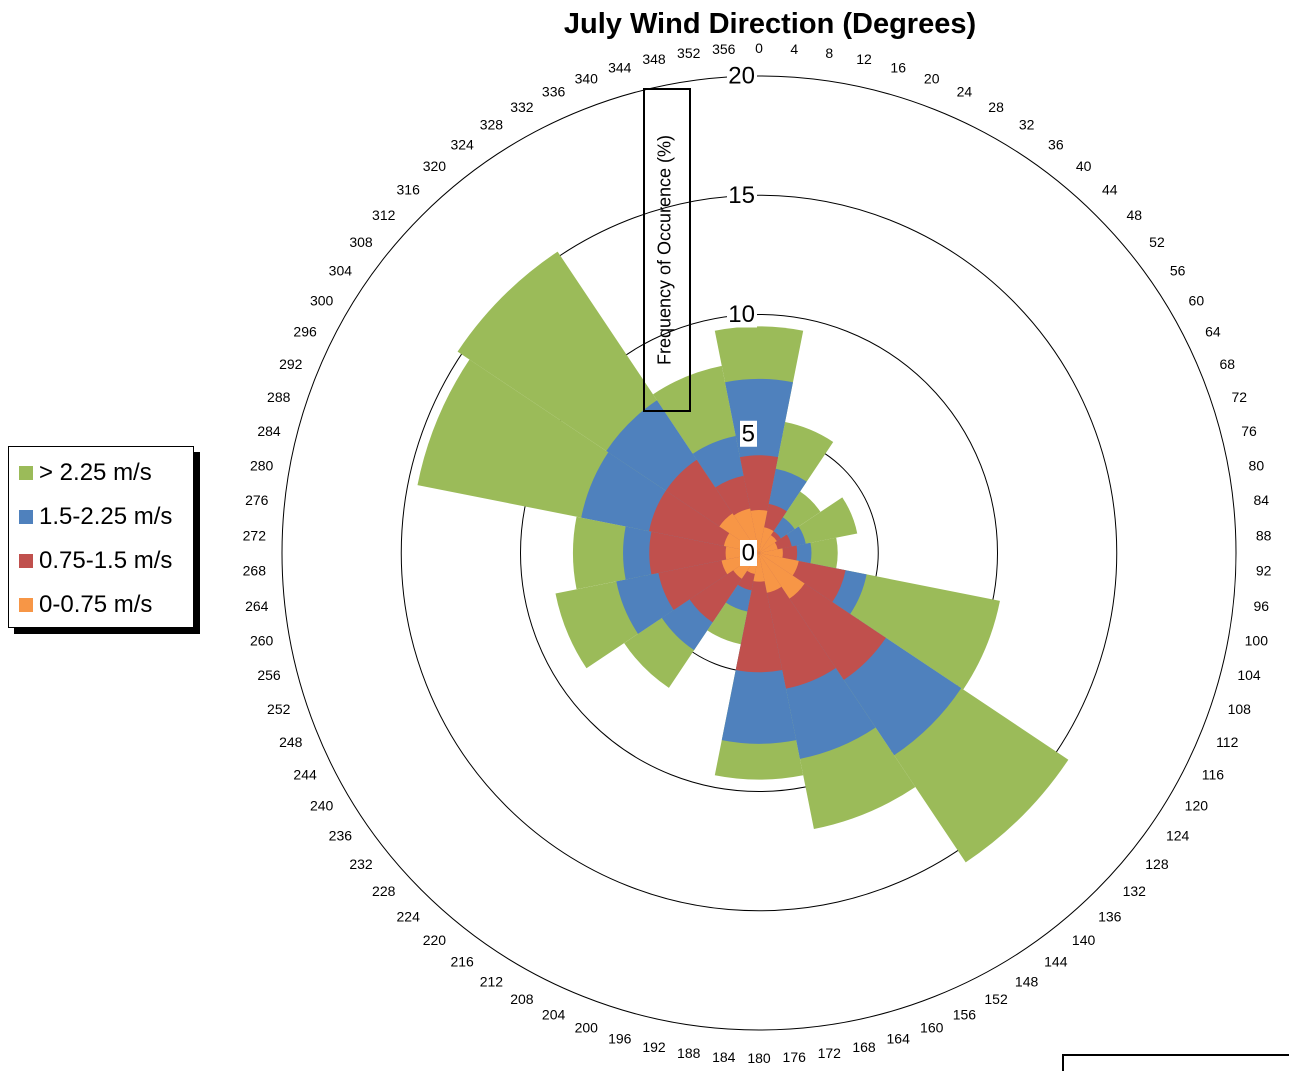 This screenshot has height=1071, width=1289. I want to click on angle-tick-label: 96, so click(1261, 606).